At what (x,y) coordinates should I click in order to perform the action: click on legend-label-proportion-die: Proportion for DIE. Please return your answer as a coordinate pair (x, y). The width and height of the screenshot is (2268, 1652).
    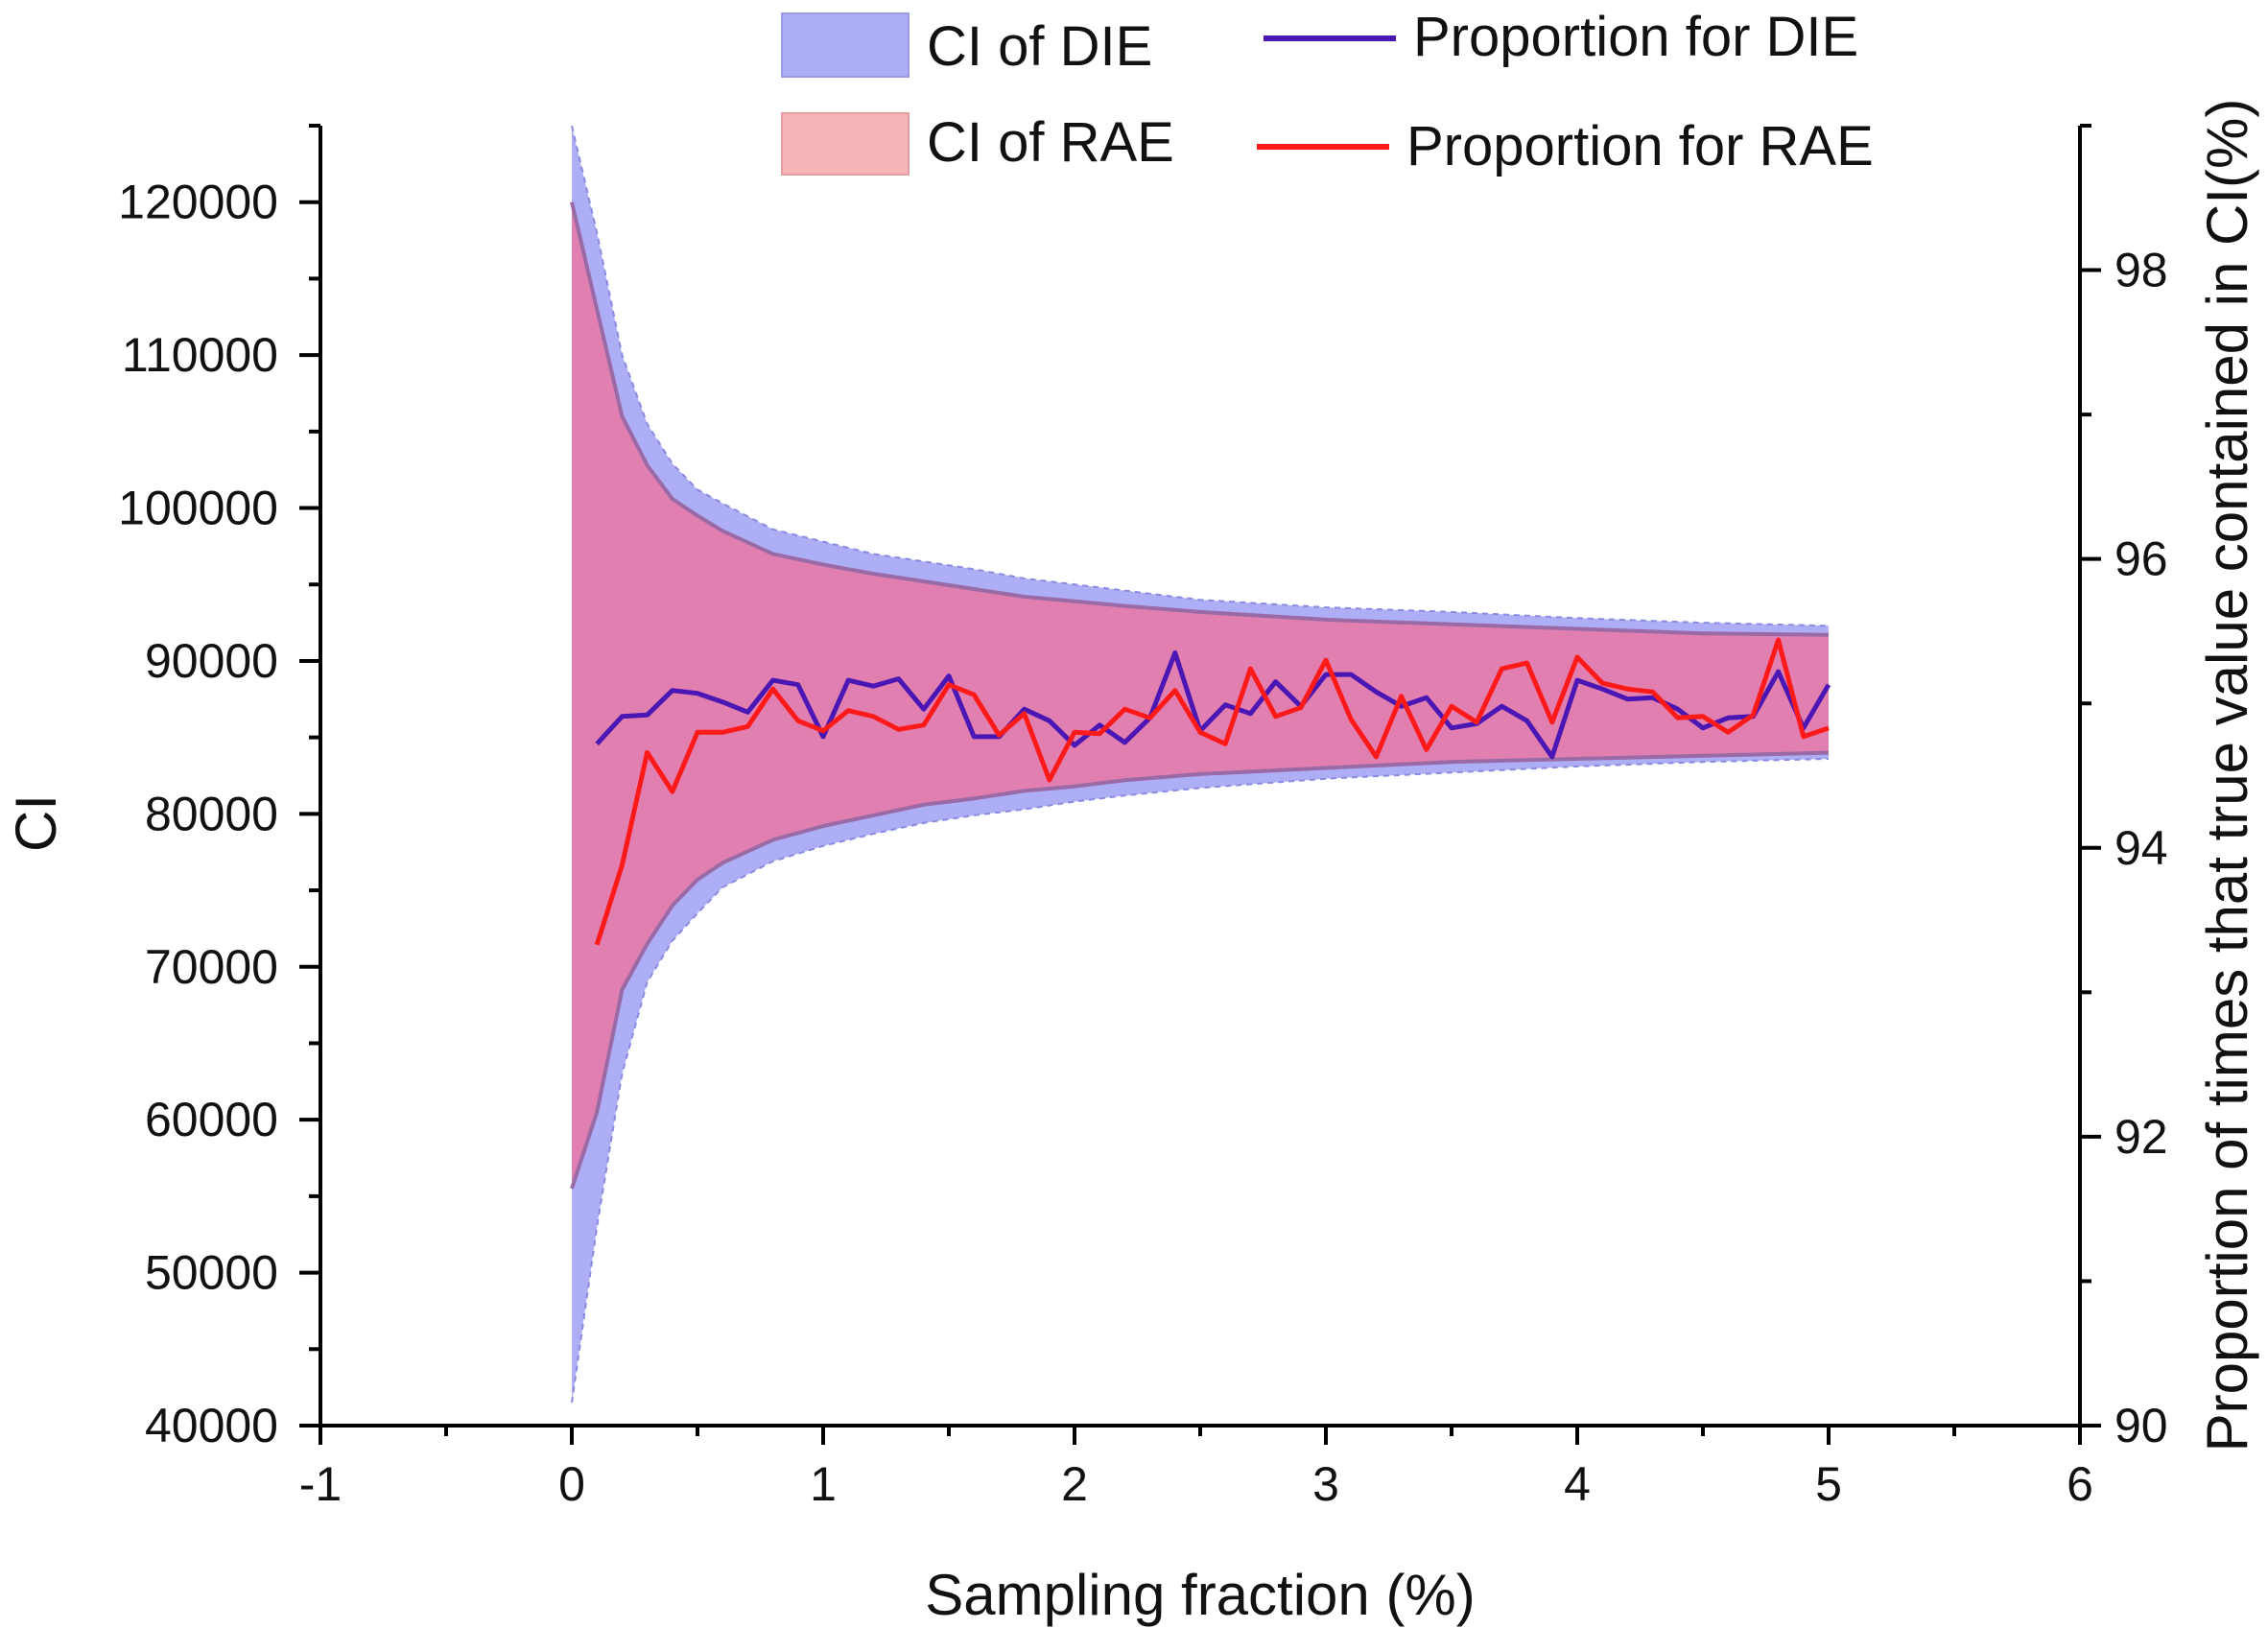
    Looking at the image, I should click on (1635, 37).